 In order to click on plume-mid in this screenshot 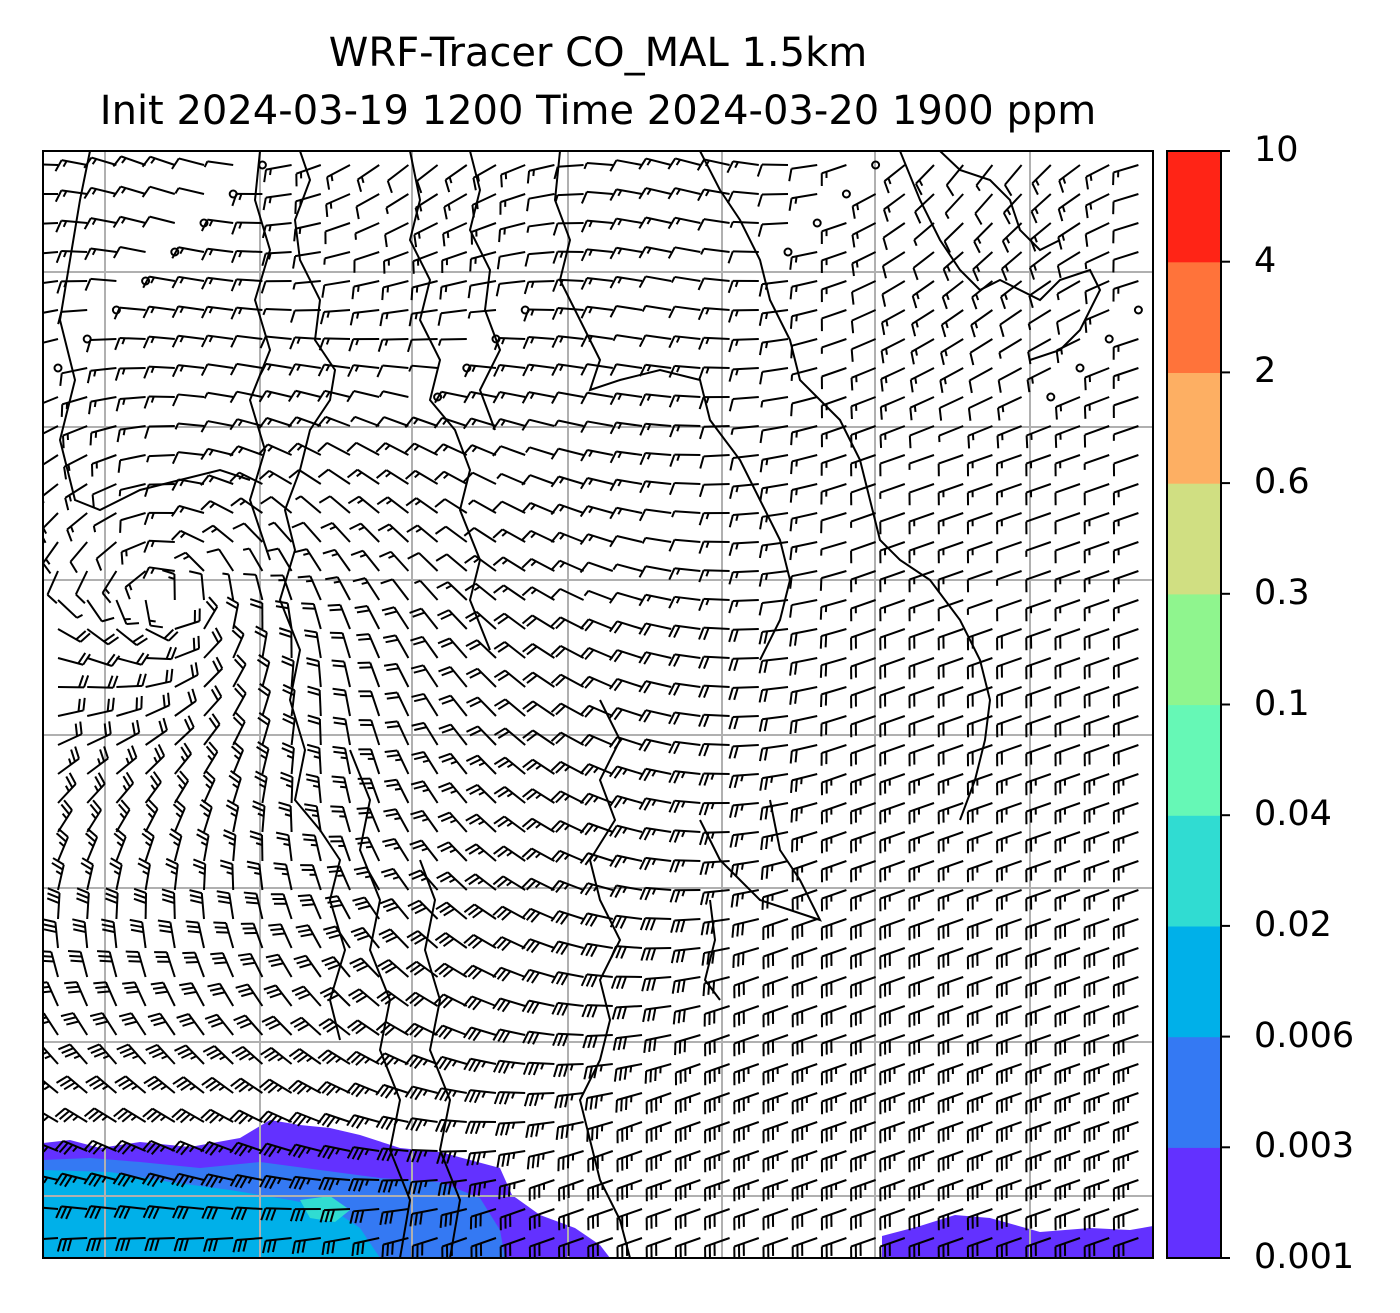, I will do `click(211, 1214)`.